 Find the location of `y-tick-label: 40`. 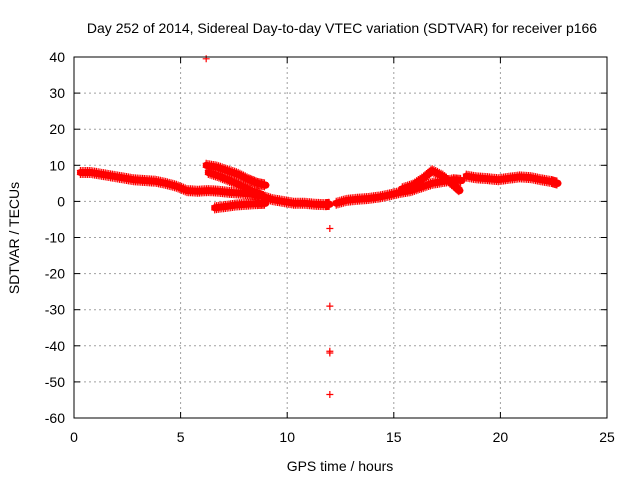

y-tick-label: 40 is located at coordinates (57, 57).